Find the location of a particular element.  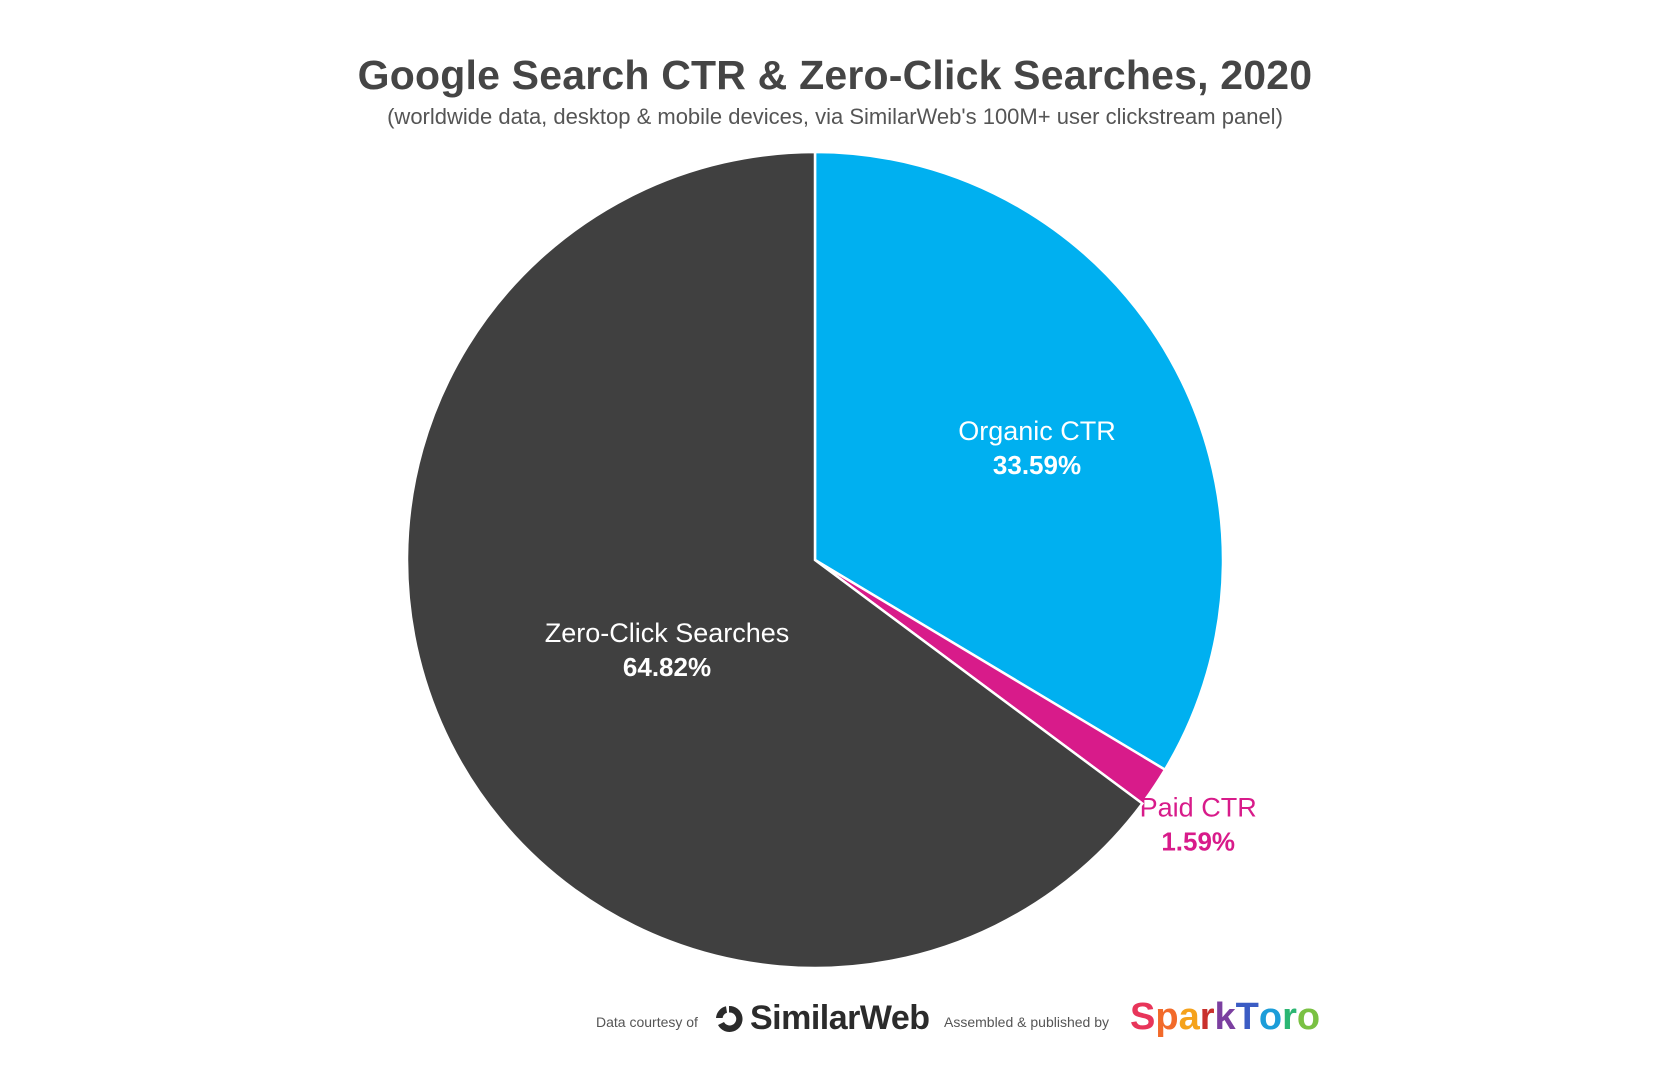

pie-slice-organic-ctr is located at coordinates (1019, 461).